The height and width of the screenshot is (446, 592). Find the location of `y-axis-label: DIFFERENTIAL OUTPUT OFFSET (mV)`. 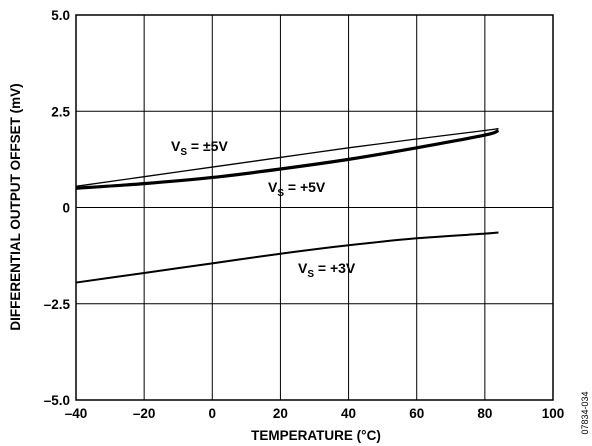

y-axis-label: DIFFERENTIAL OUTPUT OFFSET (mV) is located at coordinates (15, 206).